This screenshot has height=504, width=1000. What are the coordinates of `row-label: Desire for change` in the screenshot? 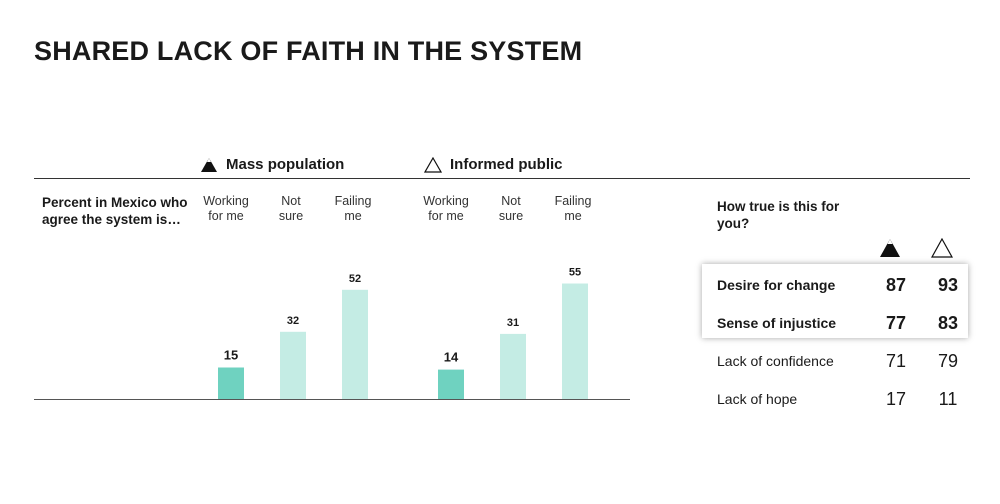 It's located at (776, 285).